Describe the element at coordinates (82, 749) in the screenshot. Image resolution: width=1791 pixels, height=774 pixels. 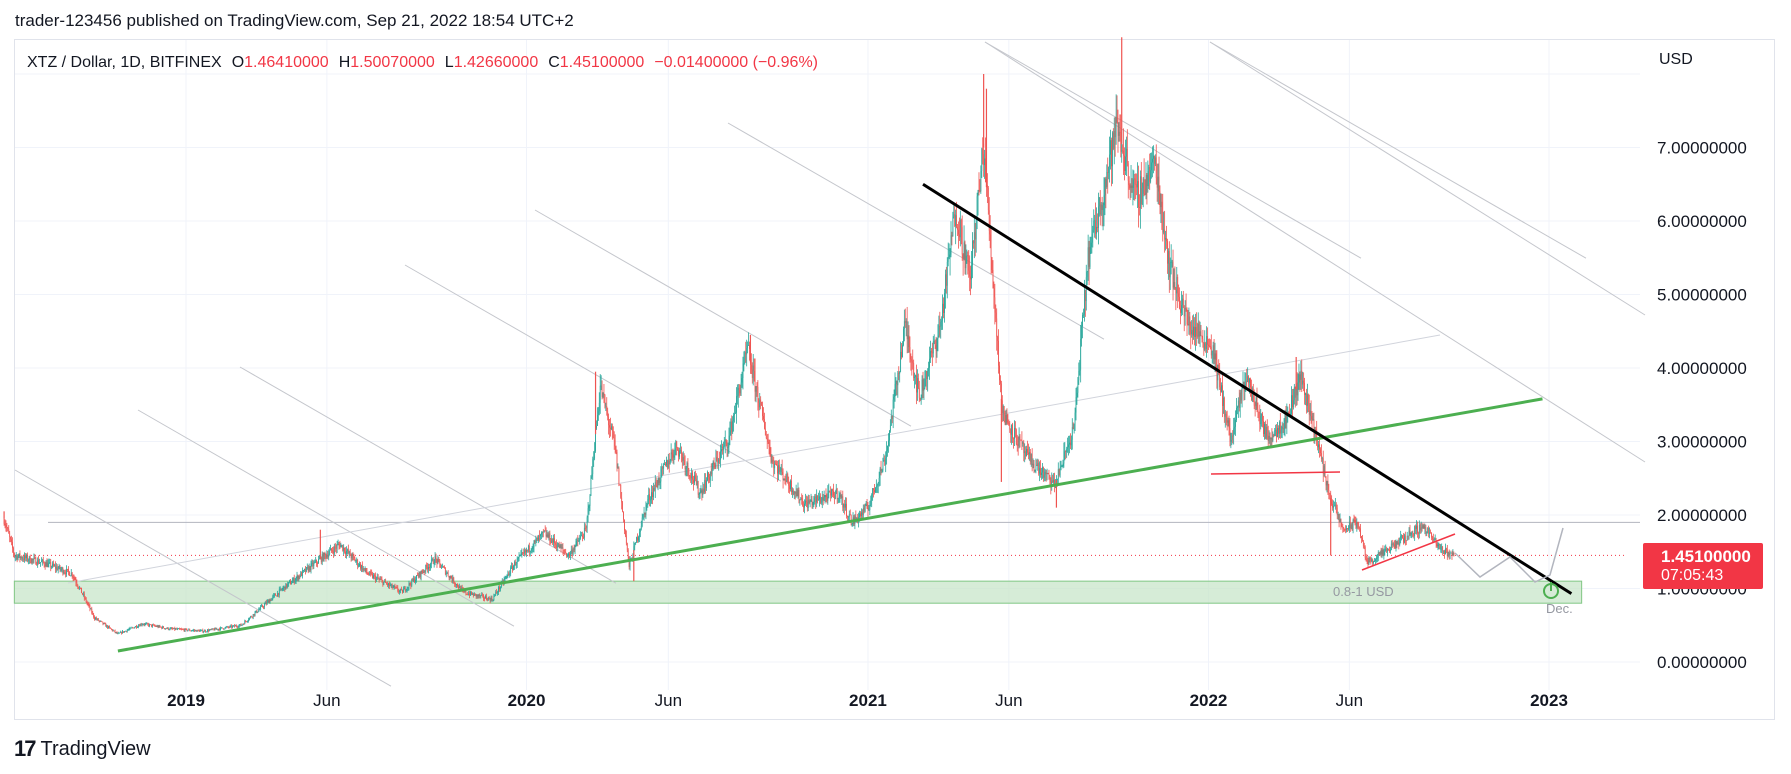
I see `footer-brand: 17 TradingView` at that location.